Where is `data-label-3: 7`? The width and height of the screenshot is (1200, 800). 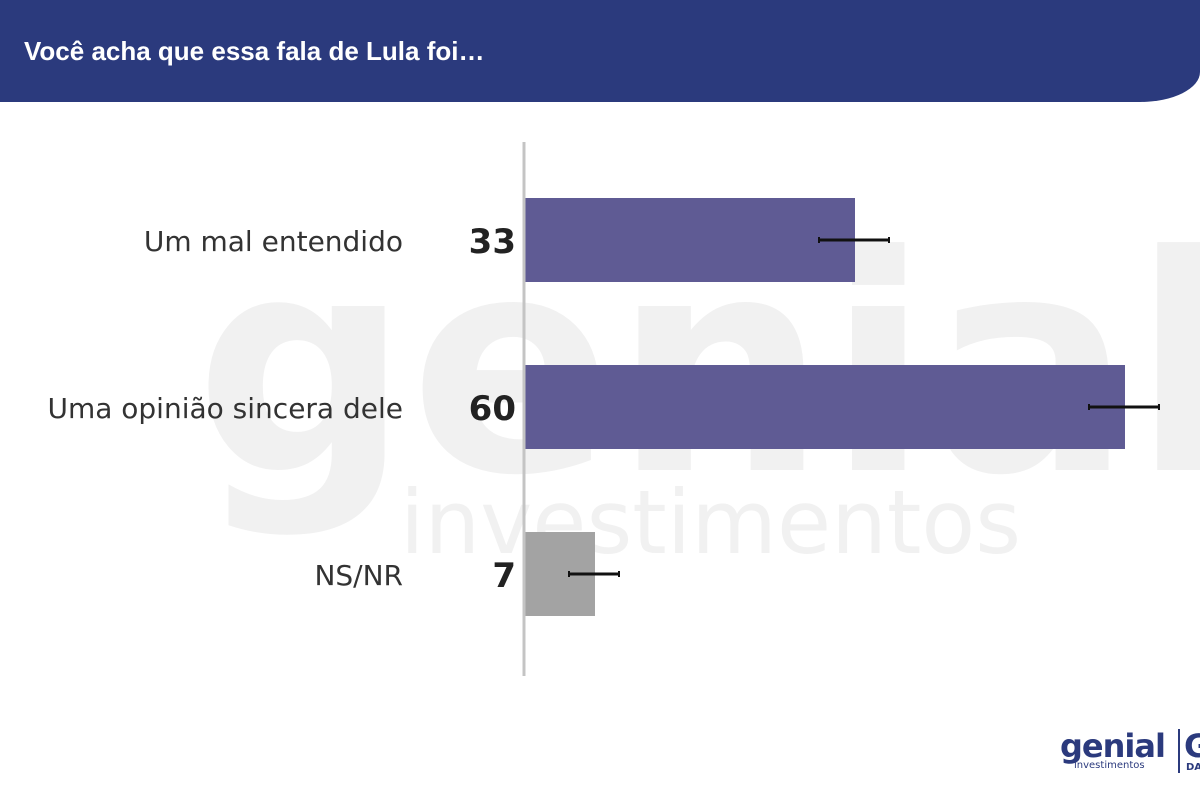
data-label-3: 7 is located at coordinates (504, 576).